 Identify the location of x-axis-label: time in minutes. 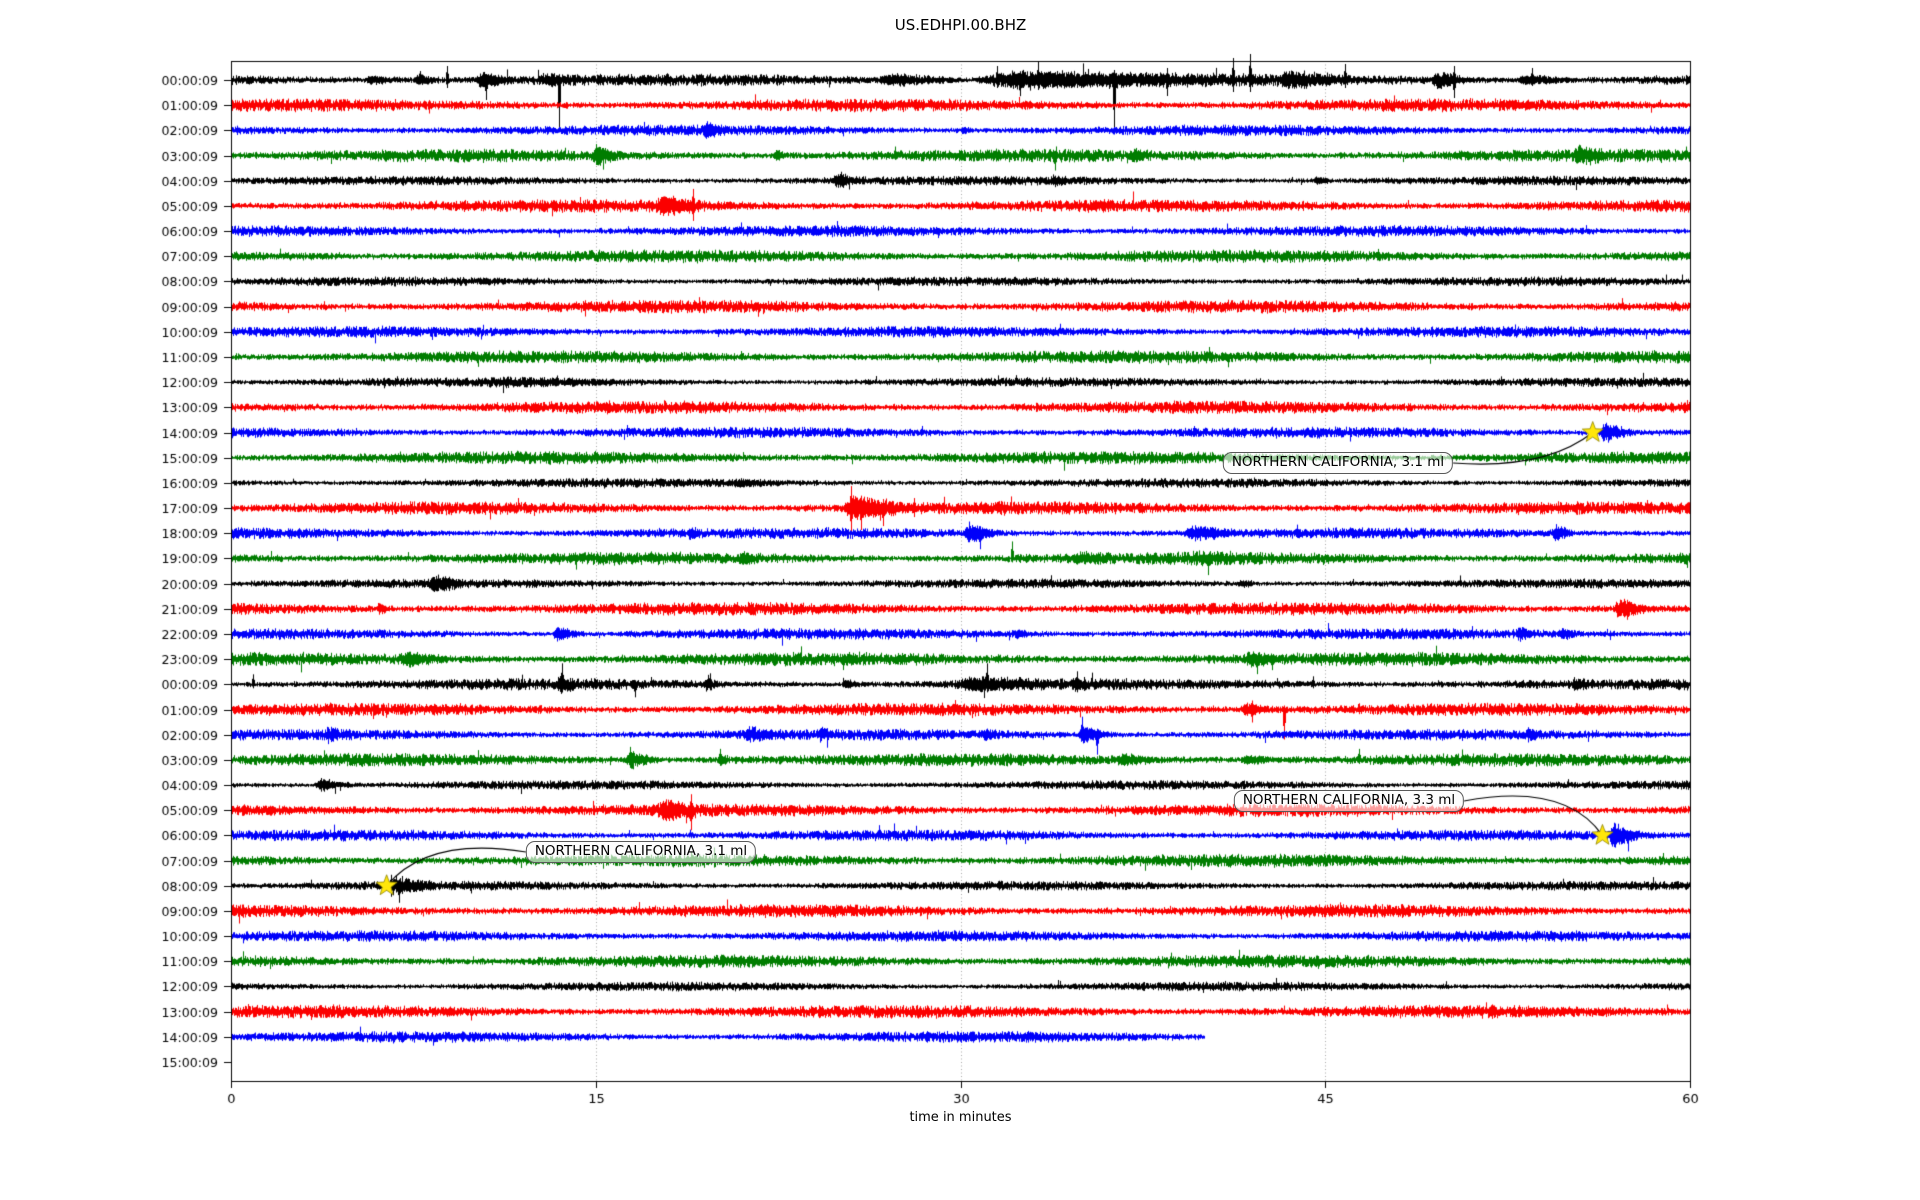
(960, 1117).